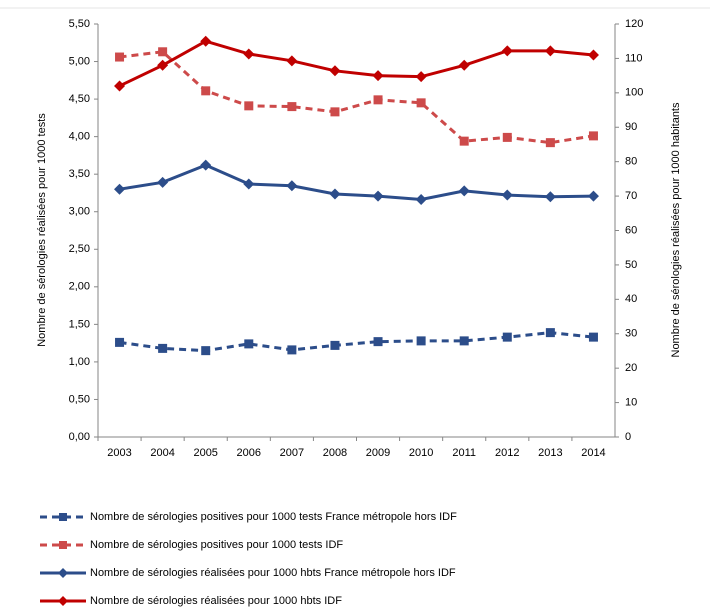 Image resolution: width=710 pixels, height=608 pixels. Describe the element at coordinates (628, 437) in the screenshot. I see `y2-tick-label: 0` at that location.